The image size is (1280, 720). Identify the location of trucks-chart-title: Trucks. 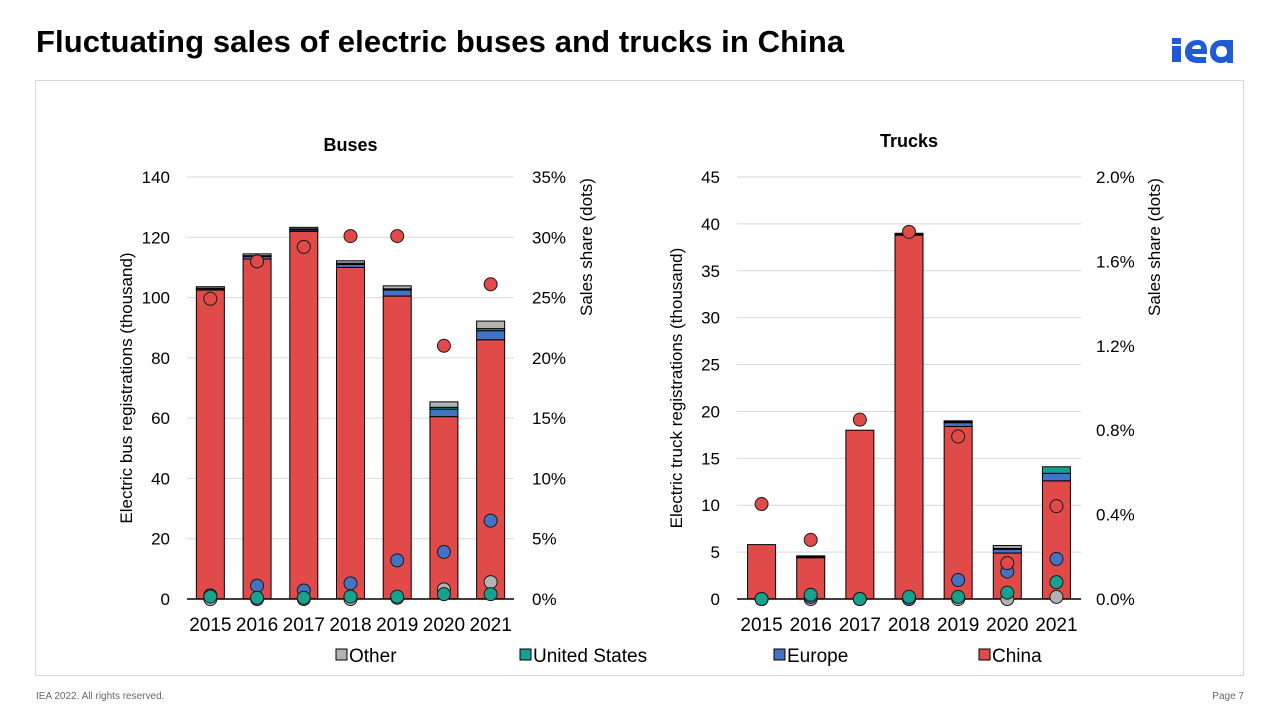
(909, 141).